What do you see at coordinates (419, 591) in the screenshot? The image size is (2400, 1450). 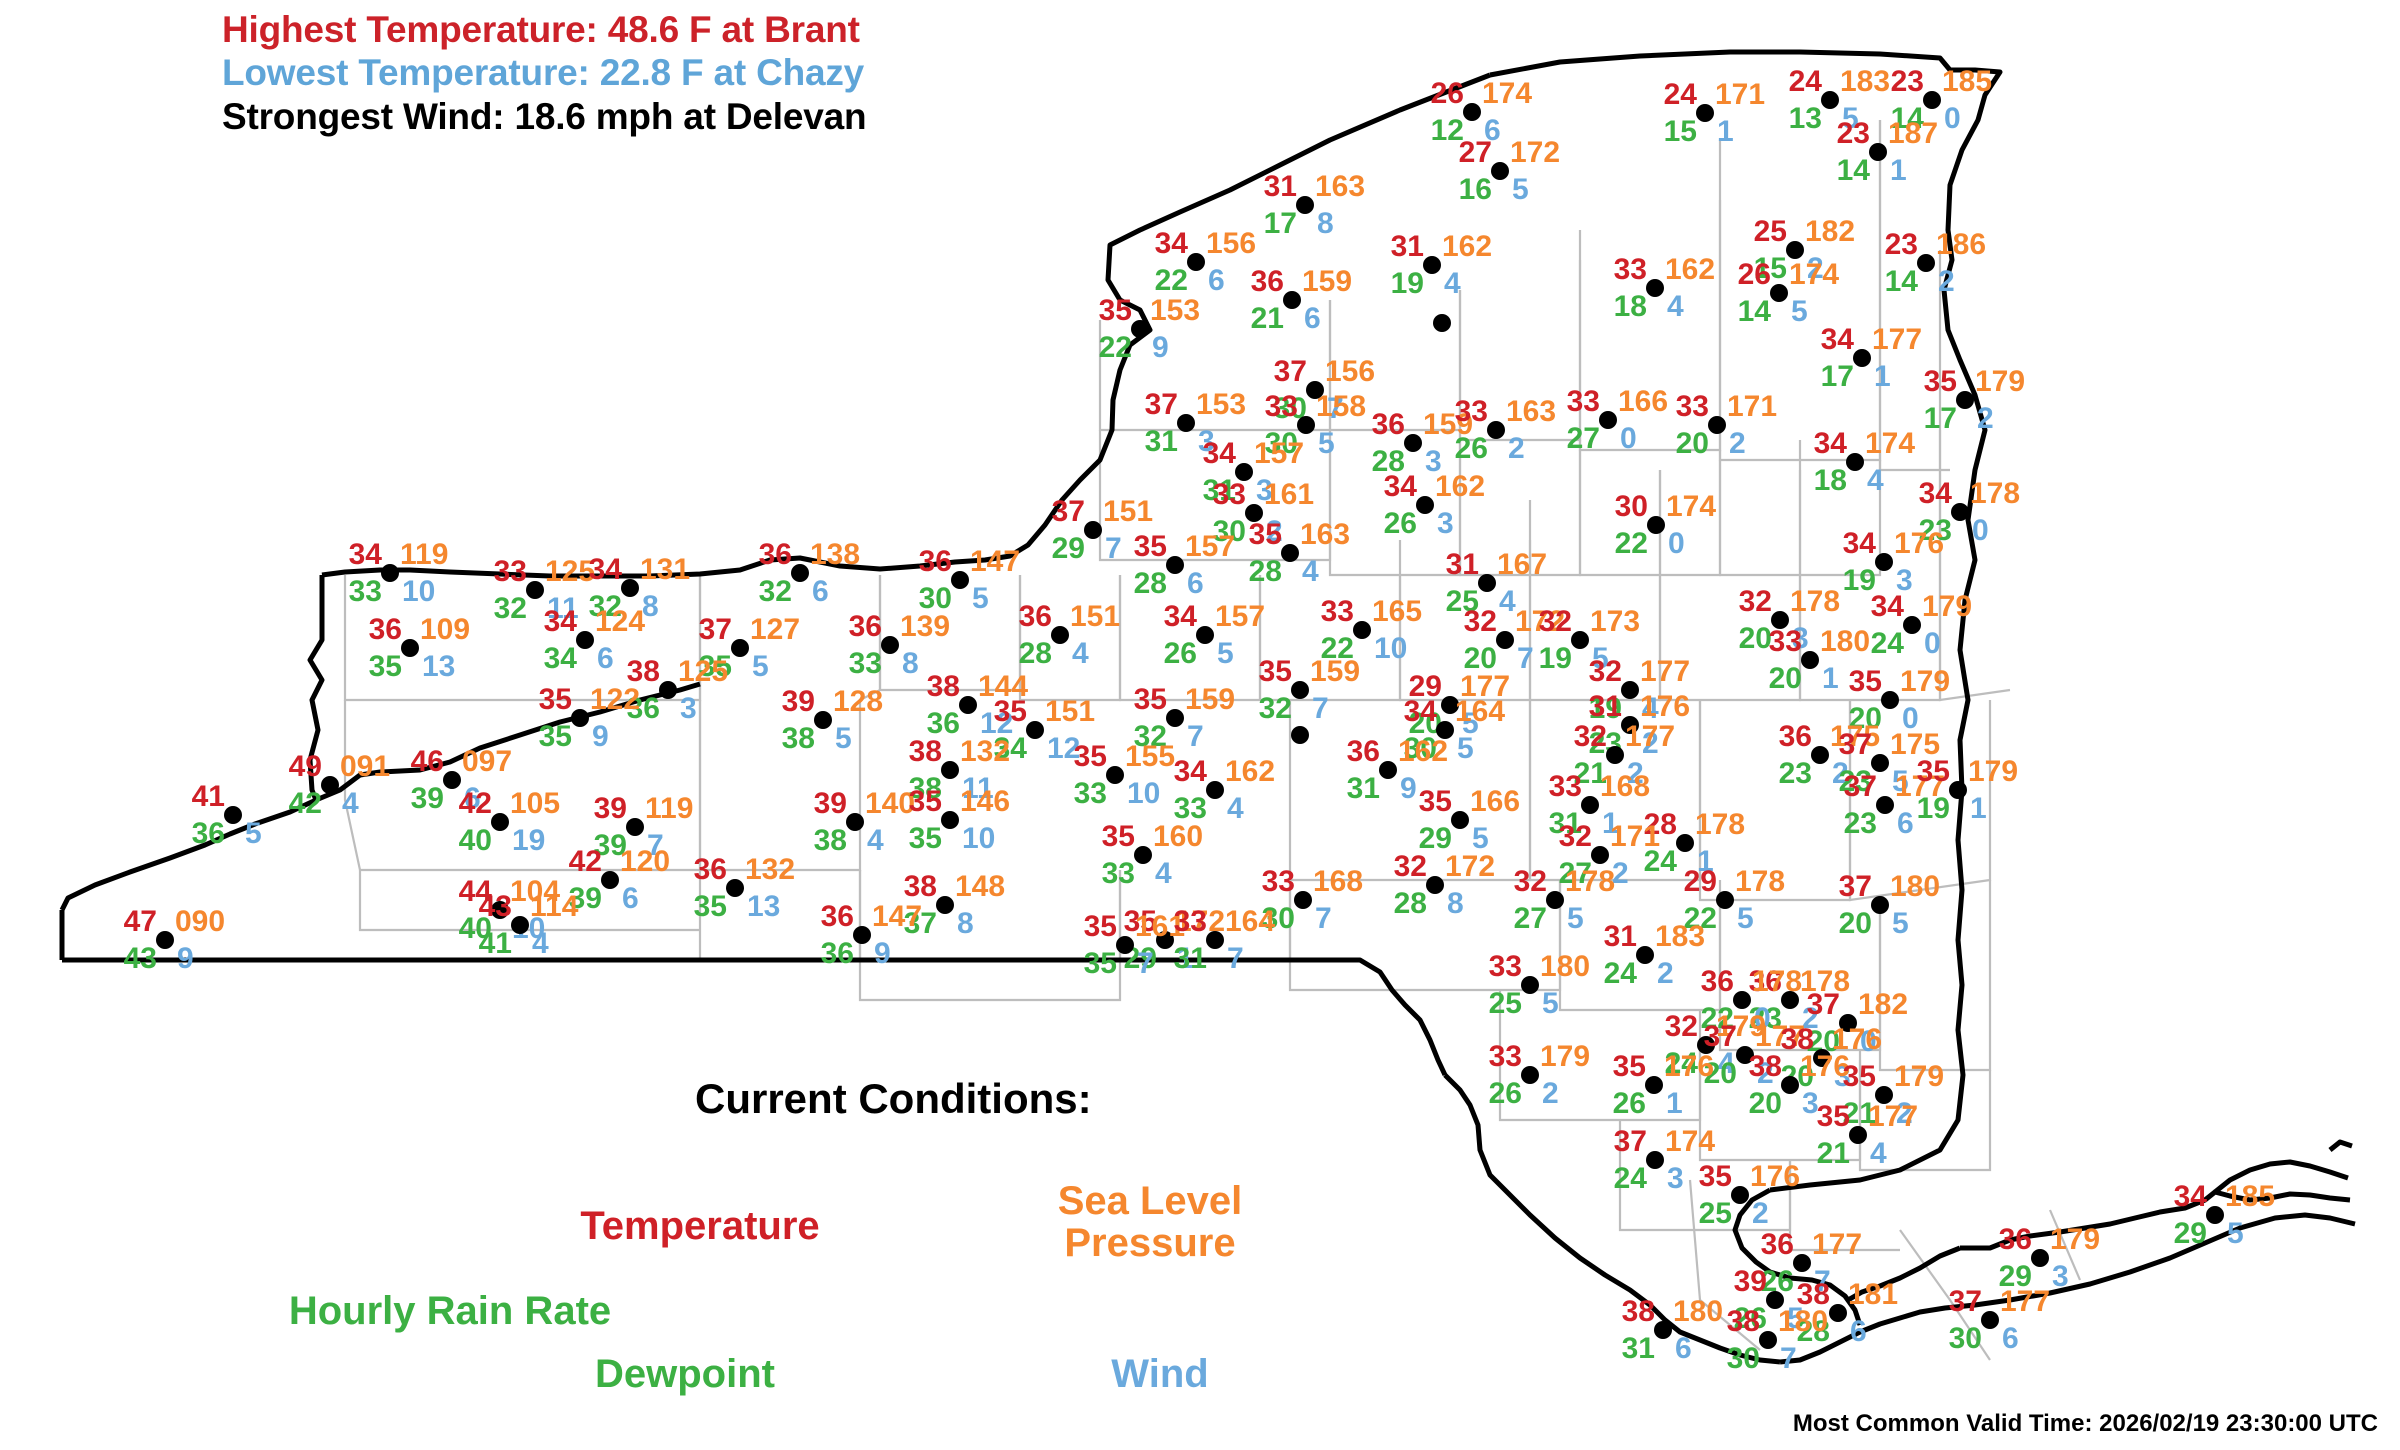 I see `station-wind: 10` at bounding box center [419, 591].